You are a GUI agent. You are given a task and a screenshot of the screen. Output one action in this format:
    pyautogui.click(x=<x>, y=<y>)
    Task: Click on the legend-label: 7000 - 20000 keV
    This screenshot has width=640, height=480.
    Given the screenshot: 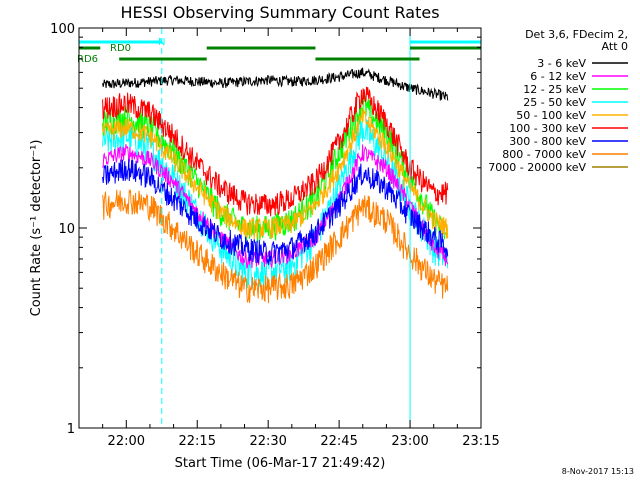 What is the action you would take?
    pyautogui.click(x=537, y=167)
    